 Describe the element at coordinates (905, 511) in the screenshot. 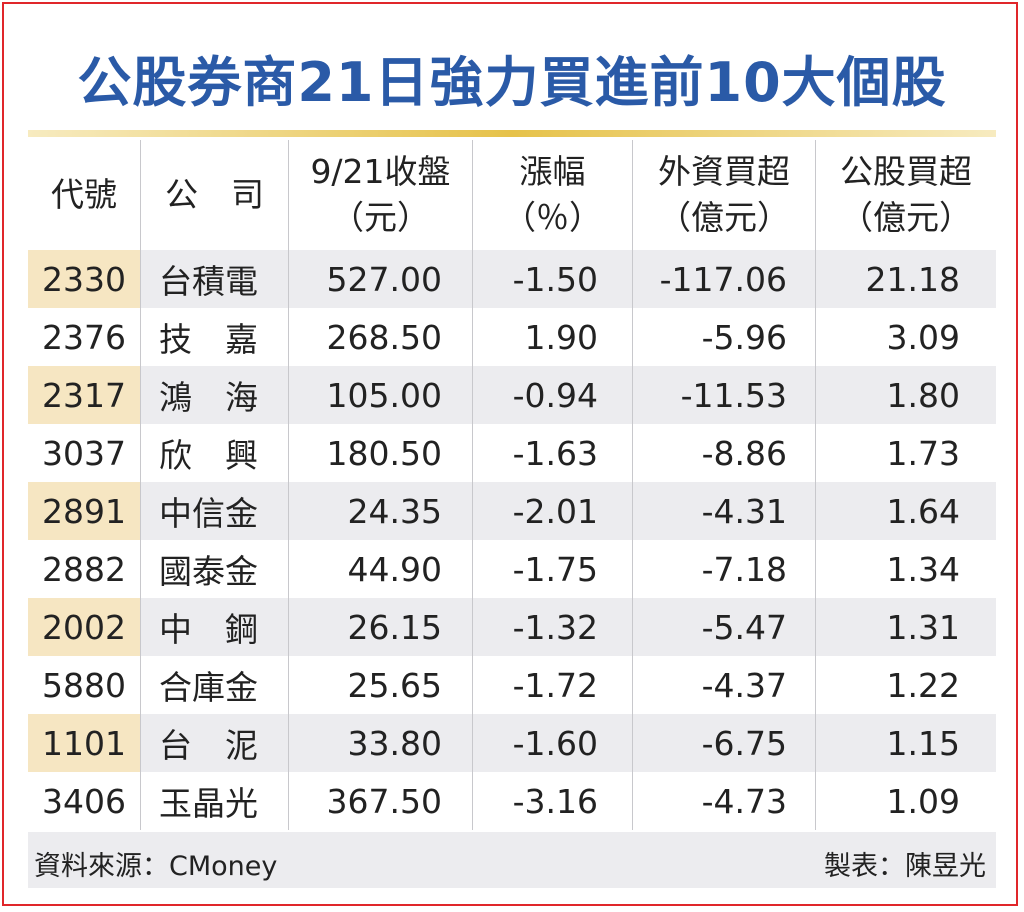

I see `table-cell: 1.64` at that location.